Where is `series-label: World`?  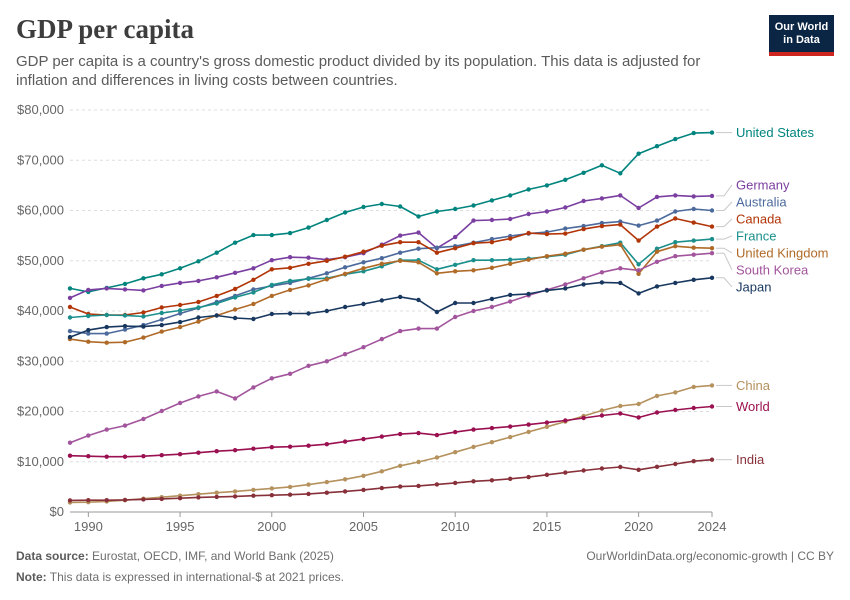 series-label: World is located at coordinates (753, 406).